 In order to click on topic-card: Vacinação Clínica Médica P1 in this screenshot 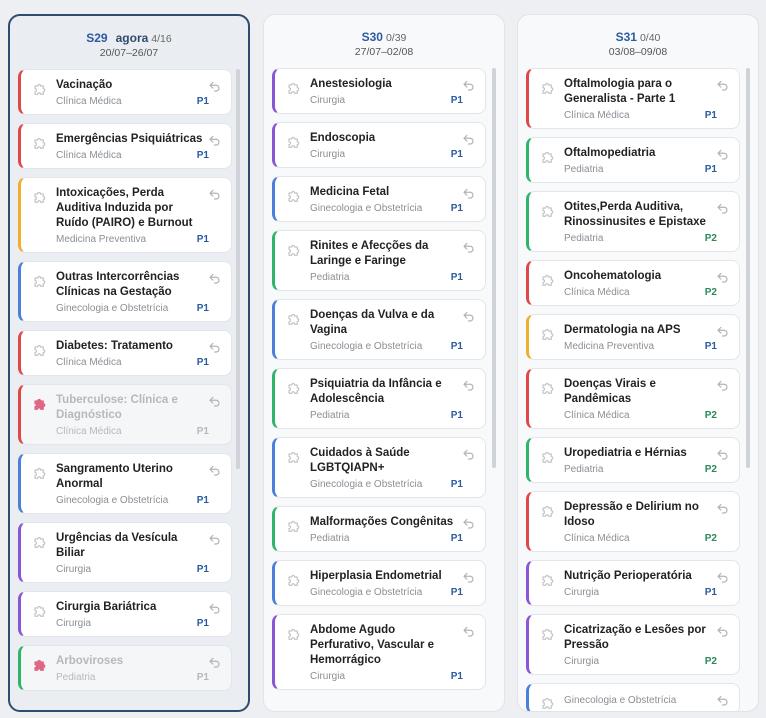, I will do `click(125, 92)`.